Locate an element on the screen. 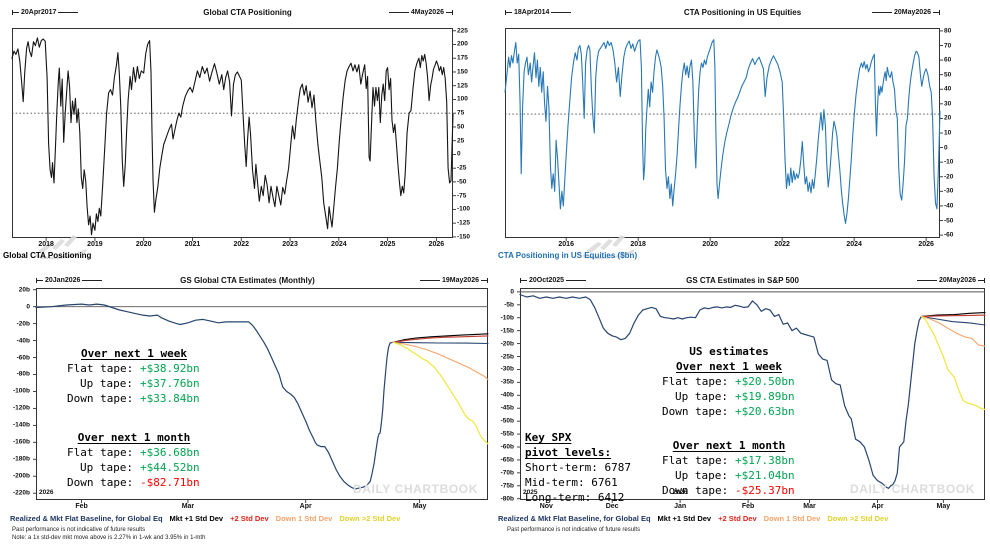 The height and width of the screenshot is (556, 990). x-tick-label: May is located at coordinates (419, 506).